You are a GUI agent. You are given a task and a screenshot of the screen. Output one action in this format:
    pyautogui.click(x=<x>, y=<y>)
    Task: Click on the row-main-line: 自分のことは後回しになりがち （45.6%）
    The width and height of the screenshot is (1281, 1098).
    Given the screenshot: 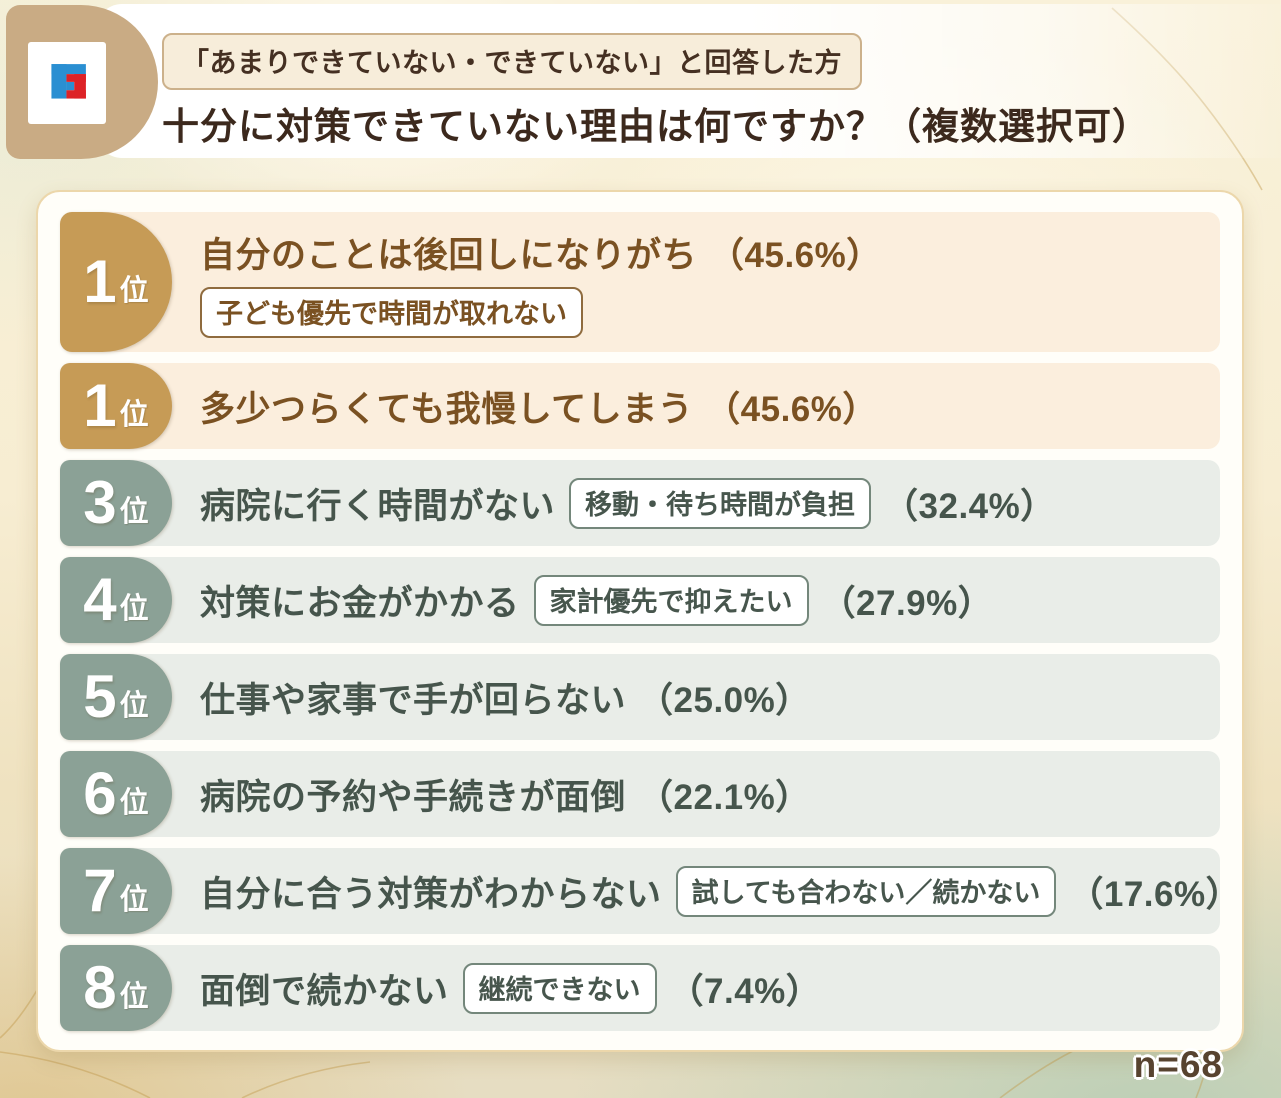 What is the action you would take?
    pyautogui.click(x=701, y=252)
    